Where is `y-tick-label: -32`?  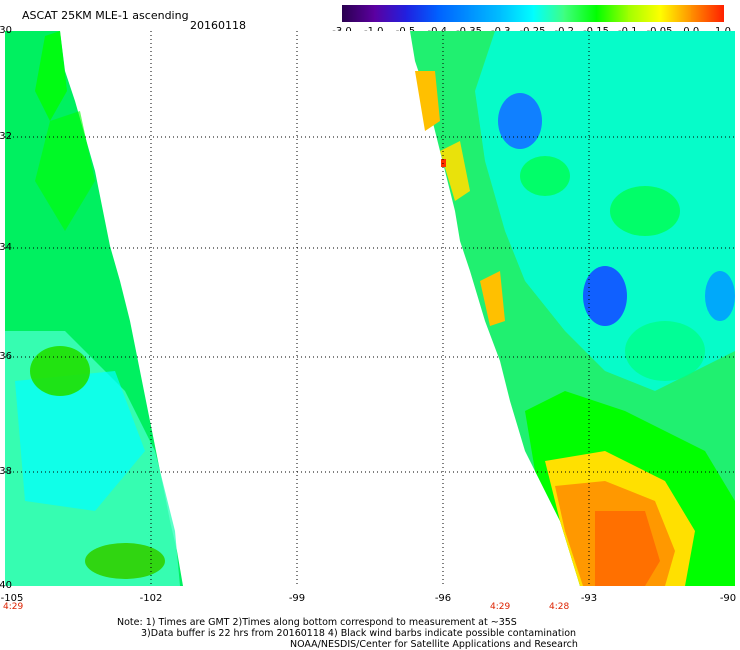 y-tick-label: -32 is located at coordinates (6, 136).